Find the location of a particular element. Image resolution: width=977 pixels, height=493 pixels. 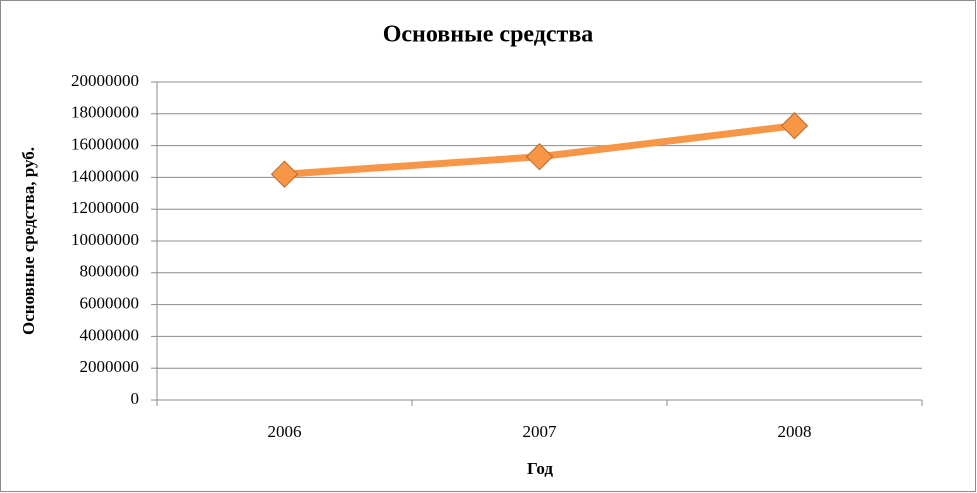

x-tick-label: 2006 is located at coordinates (285, 431).